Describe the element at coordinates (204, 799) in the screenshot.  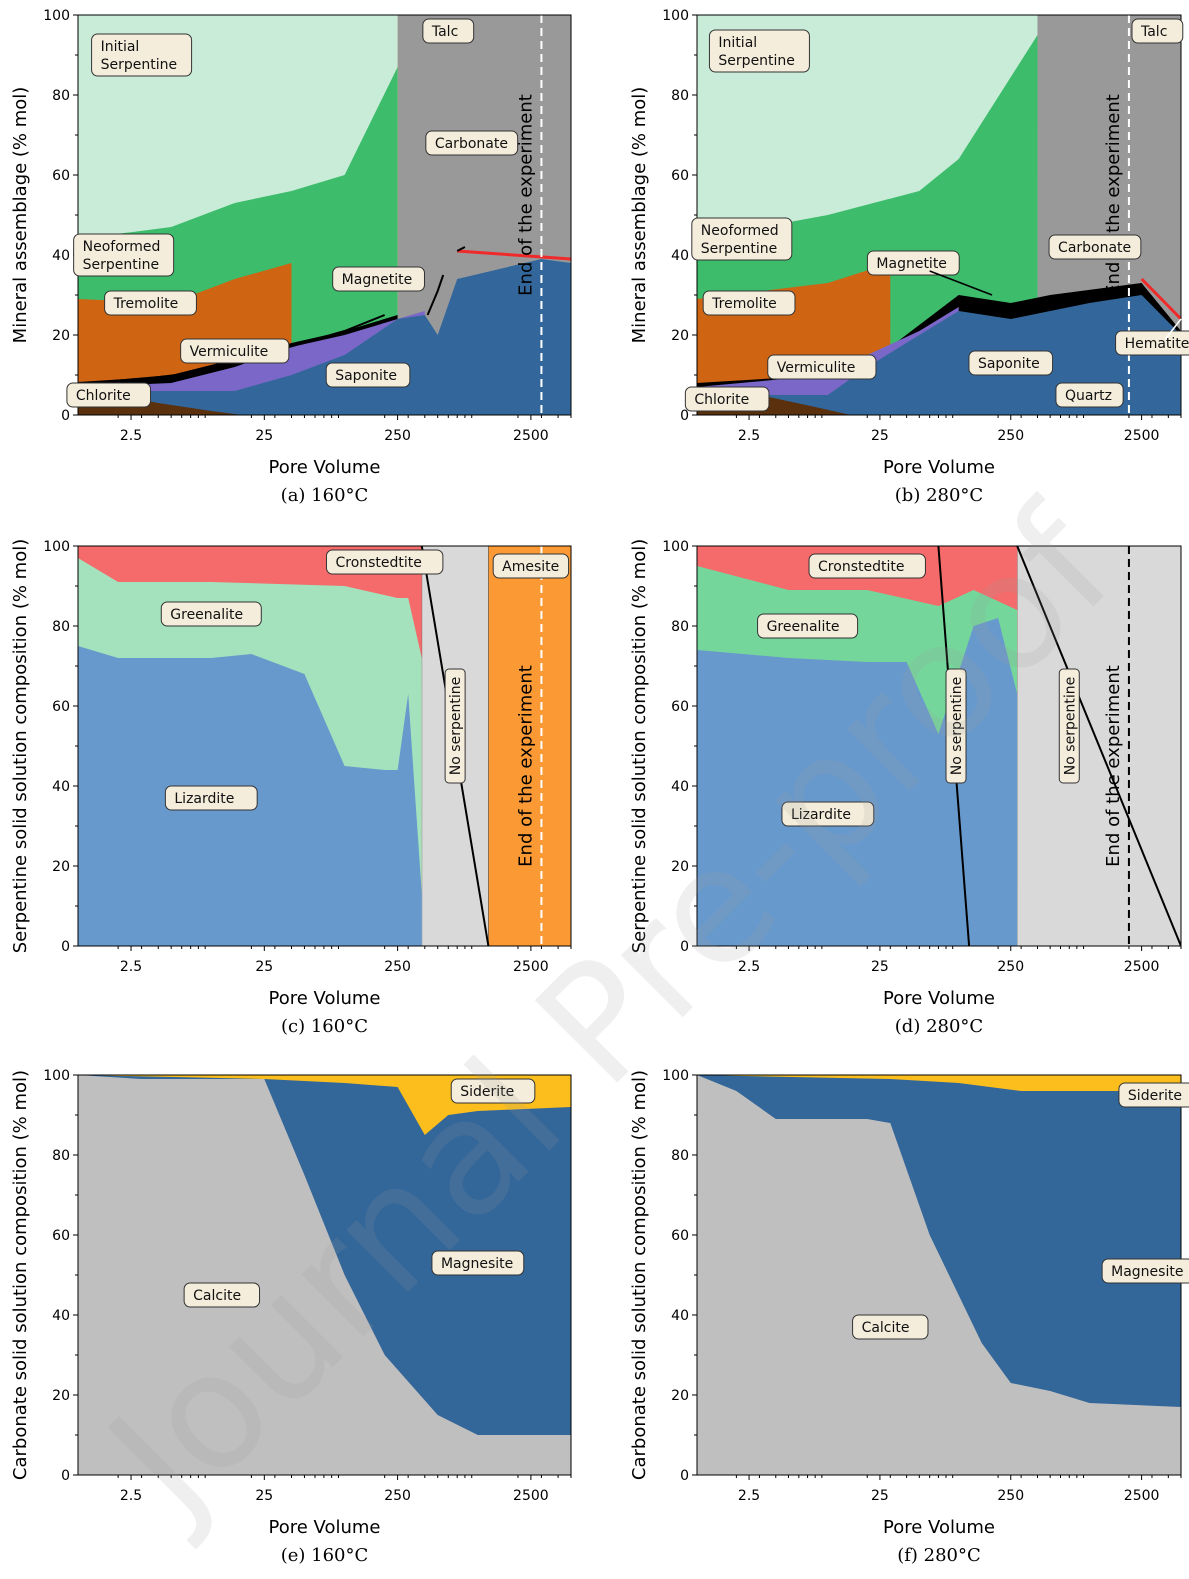
I see `label-text: Lizardite` at that location.